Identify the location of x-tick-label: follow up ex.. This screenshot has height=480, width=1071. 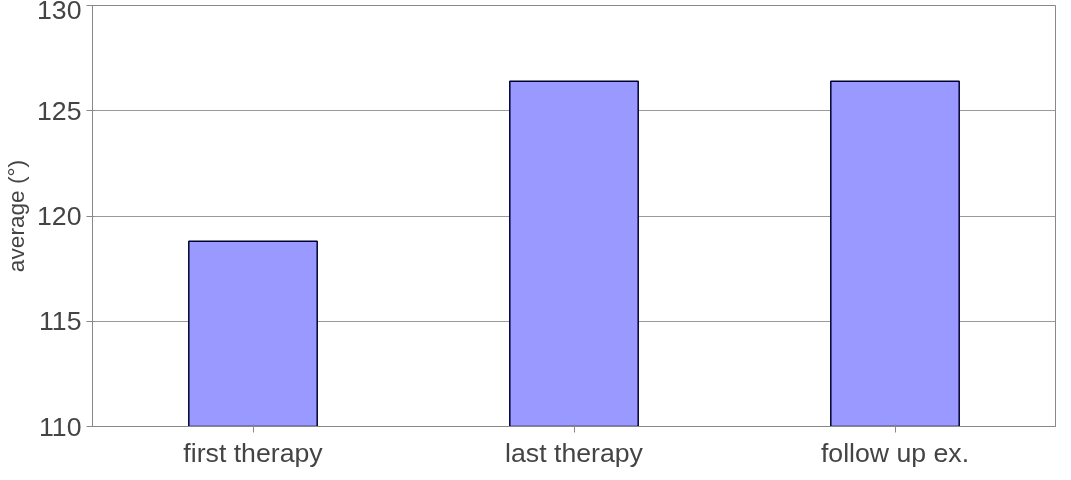
(895, 452).